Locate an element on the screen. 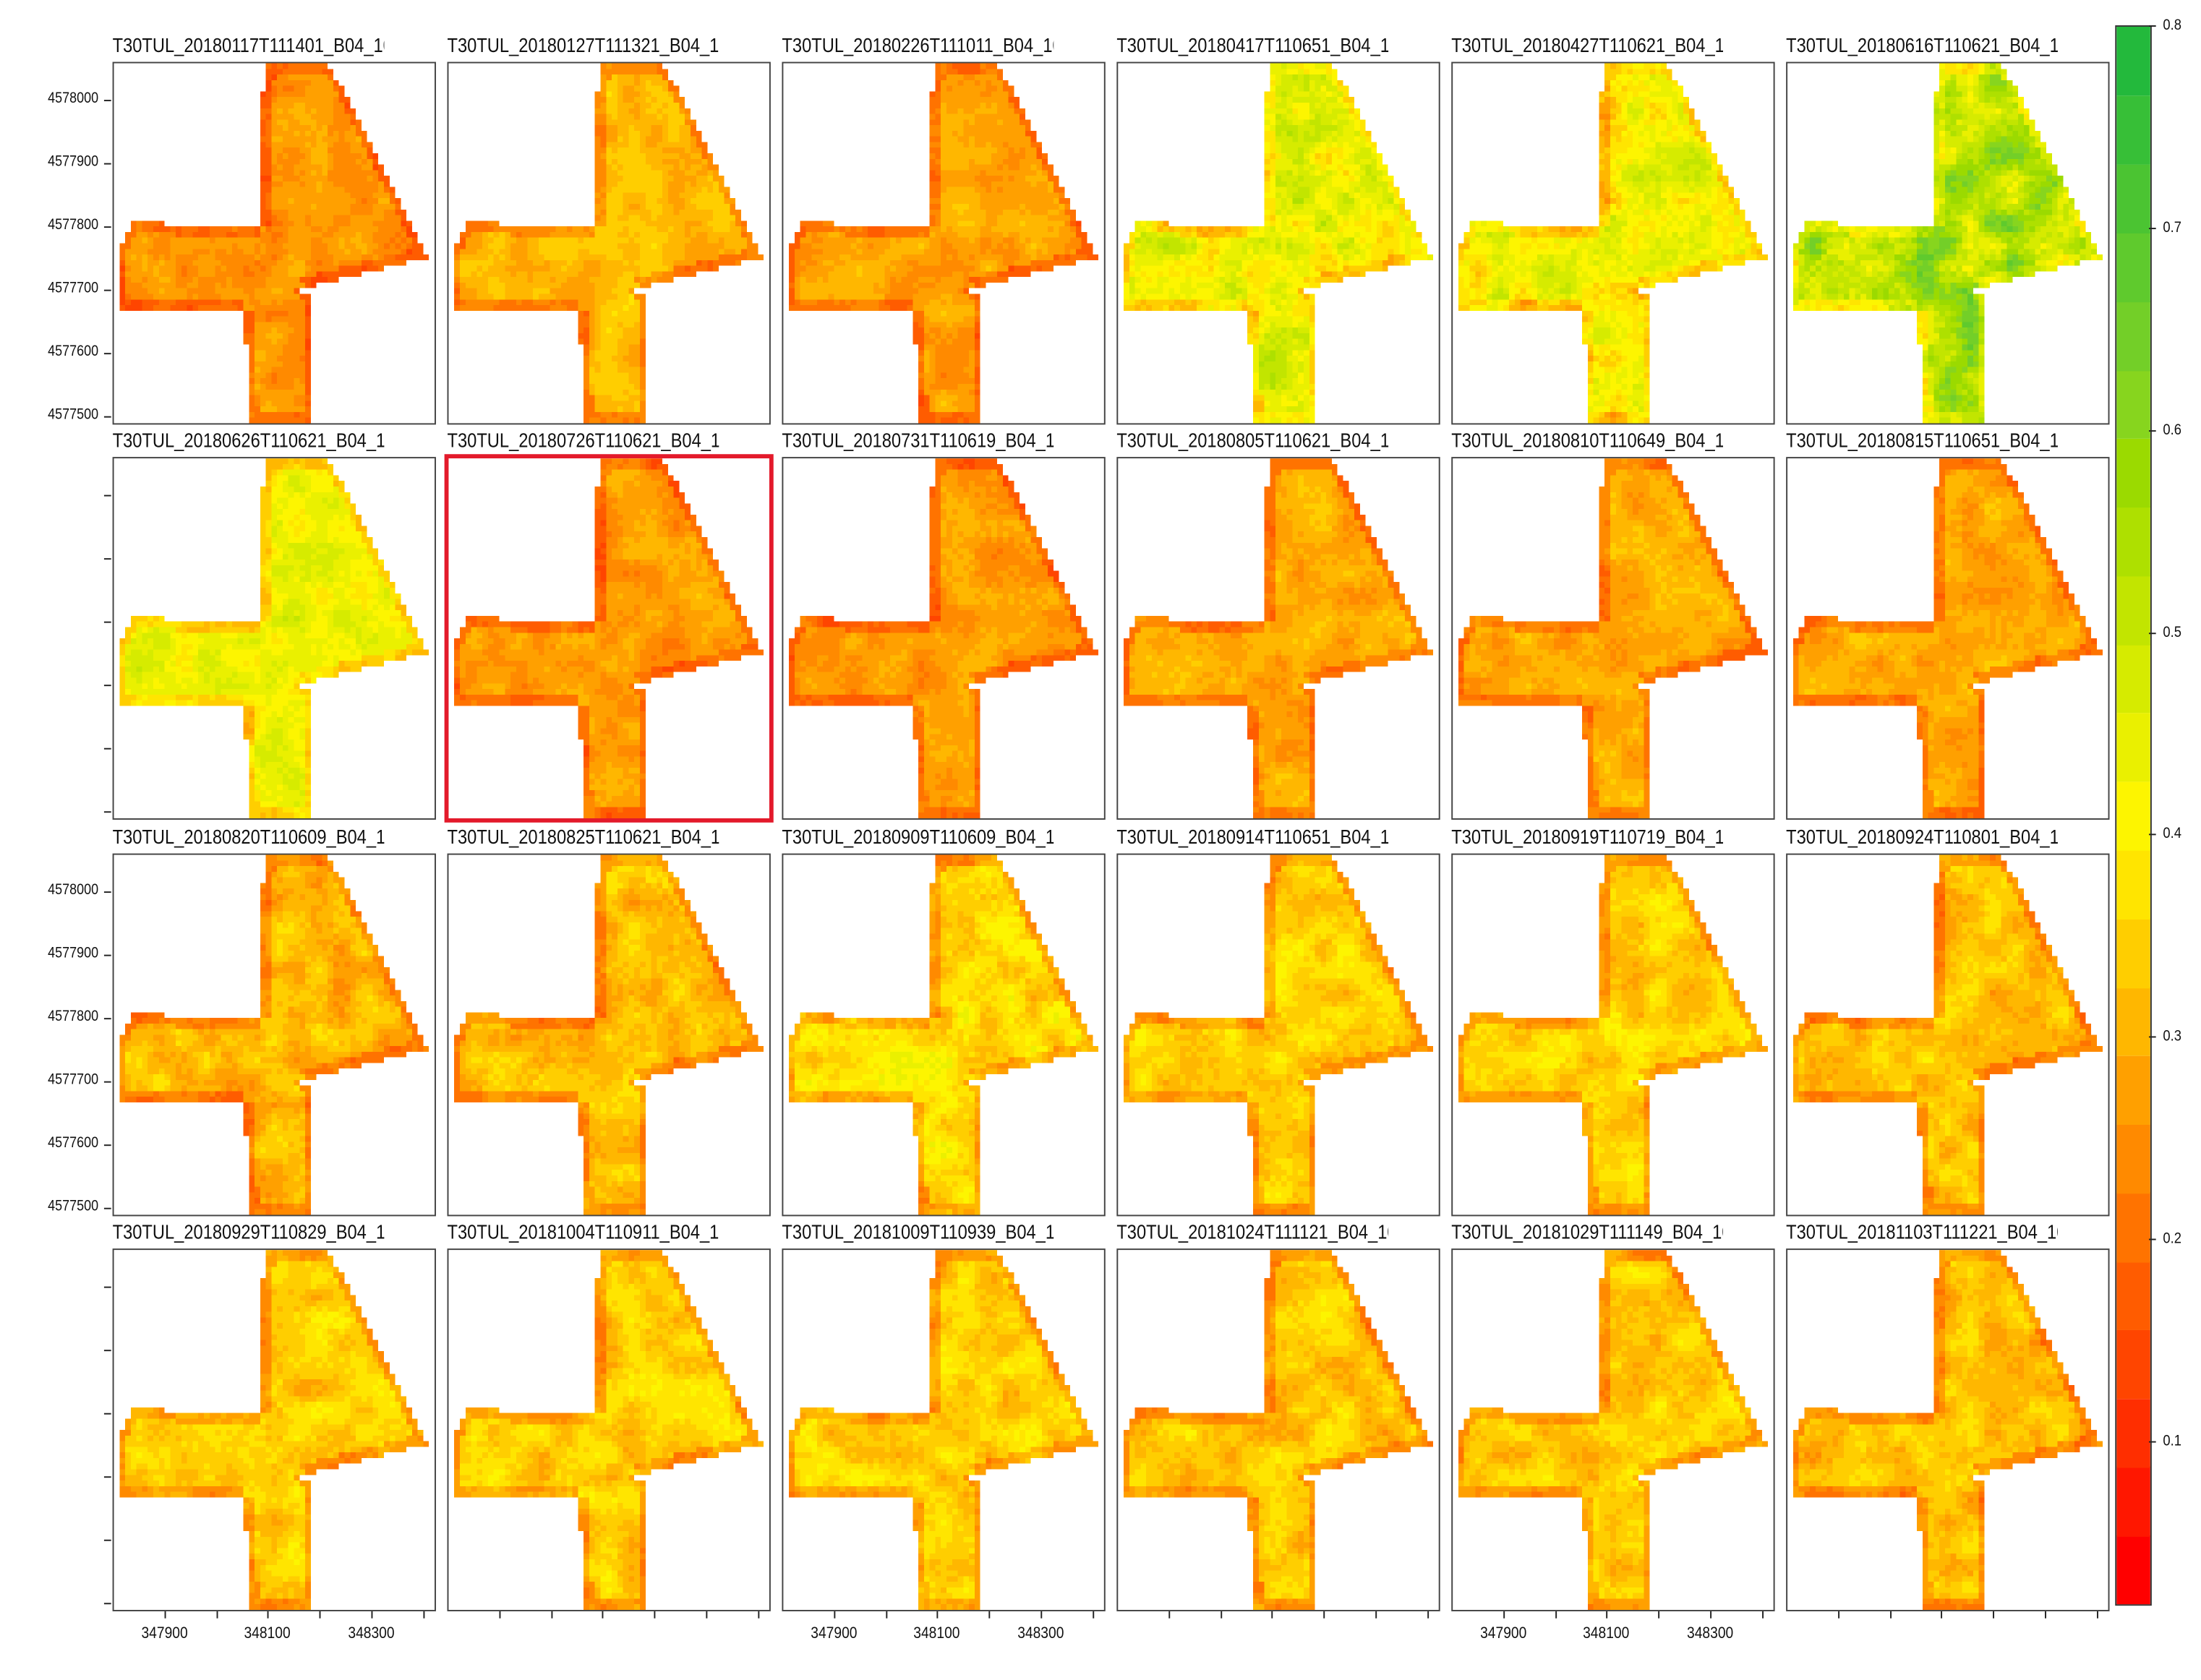 The image size is (2201, 1680). panel-title: T30TUL_20180919T110719_B04_10m is located at coordinates (1587, 838).